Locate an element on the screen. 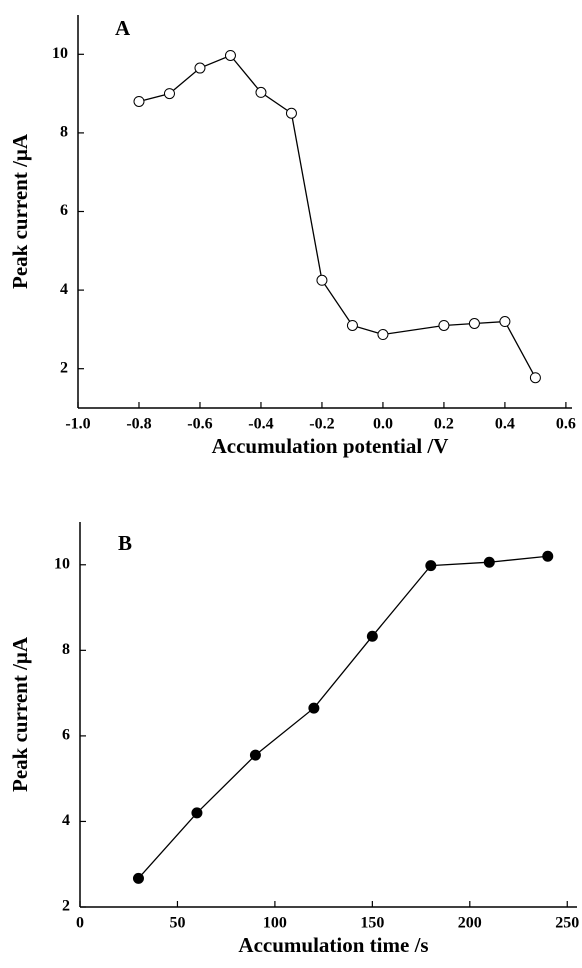  x-tick-label: 50 is located at coordinates (177, 923).